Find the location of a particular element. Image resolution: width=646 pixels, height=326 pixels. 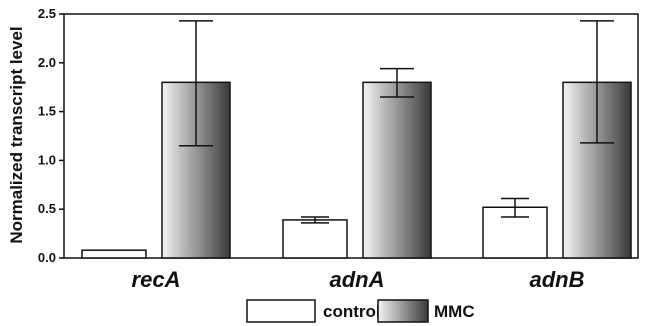

bar-mmc-adnA is located at coordinates (397, 170).